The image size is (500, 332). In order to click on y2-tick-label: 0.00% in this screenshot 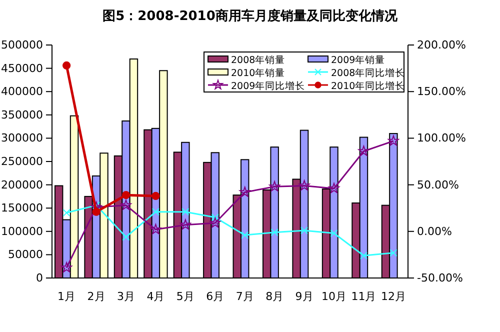, I will do `click(434, 231)`.